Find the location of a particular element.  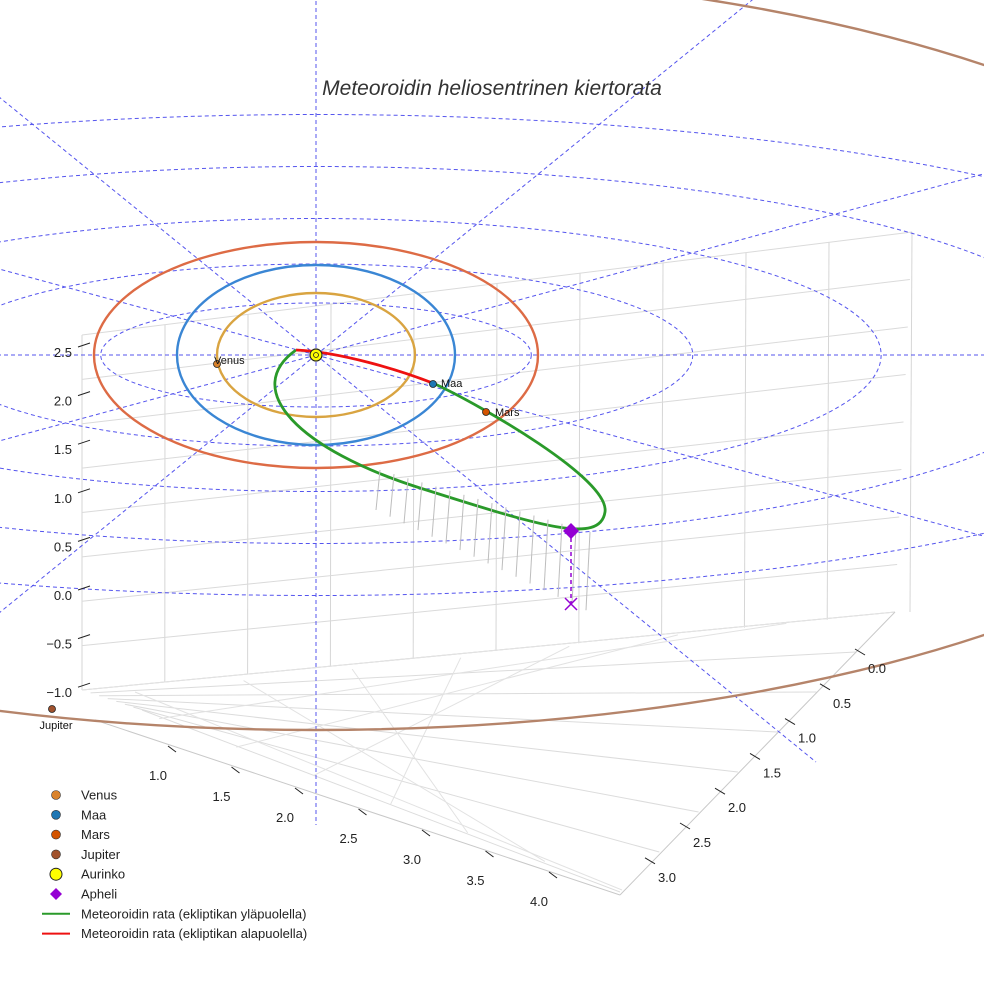

x-tick-label: 2.5 is located at coordinates (348, 838).